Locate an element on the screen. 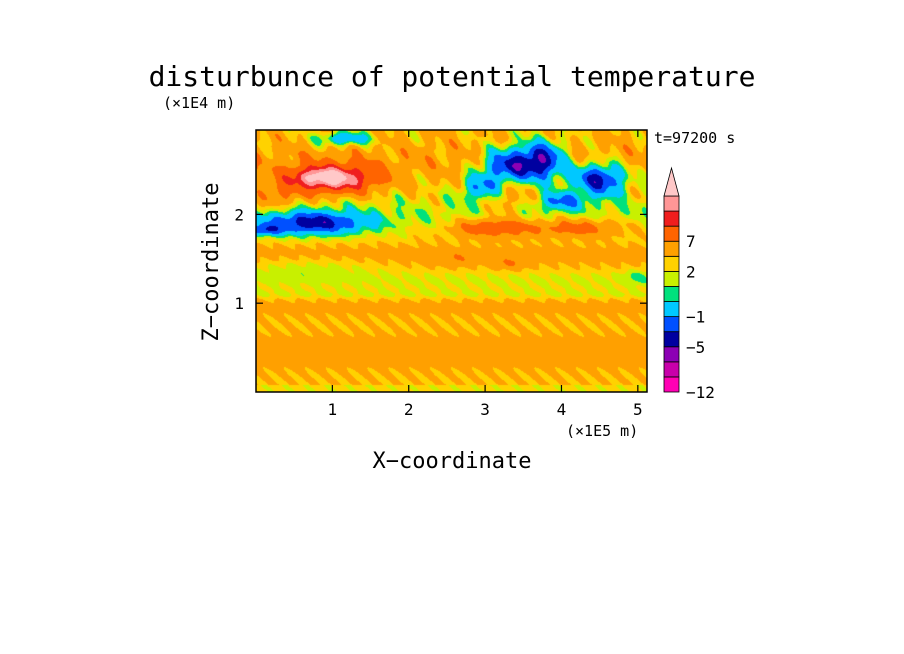 Image resolution: width=904 pixels, height=654 pixels. x-tick-label-3: 4 is located at coordinates (562, 409).